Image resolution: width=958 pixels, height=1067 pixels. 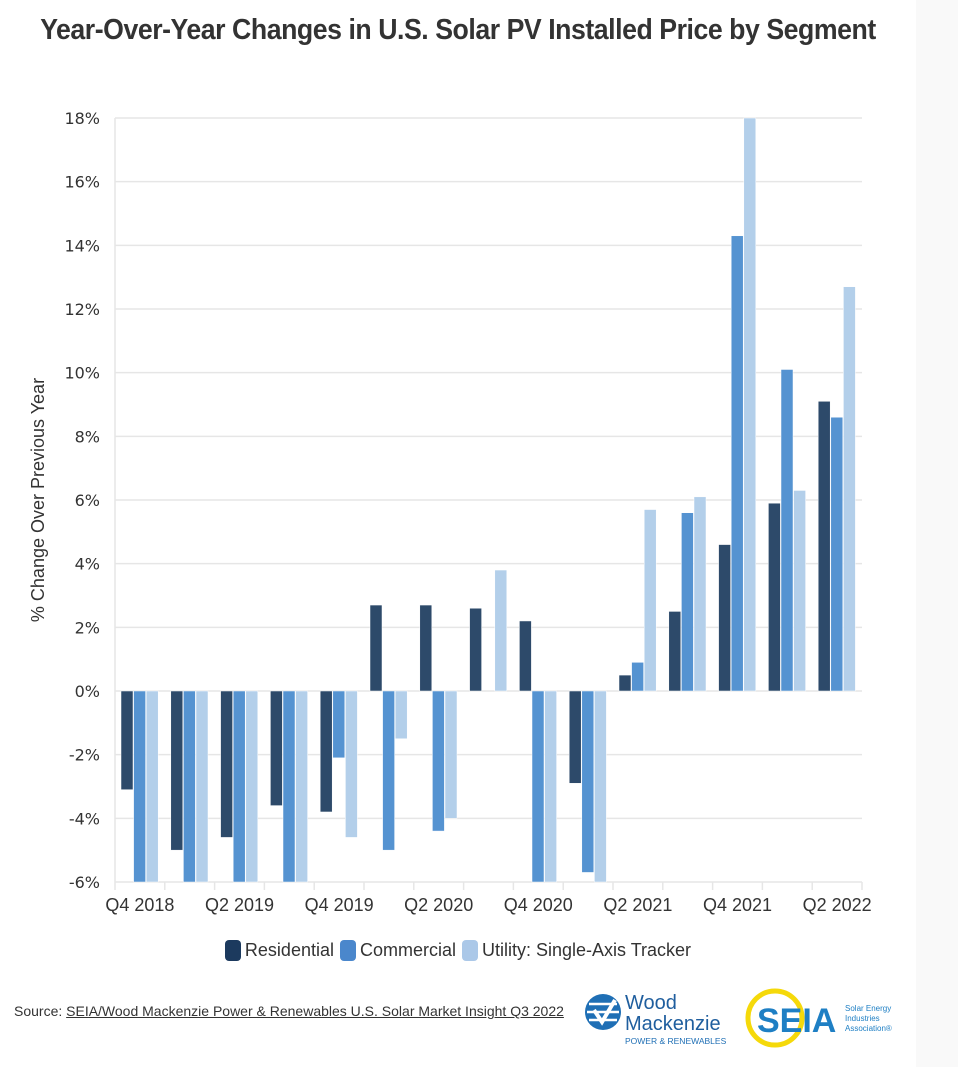 What do you see at coordinates (339, 724) in the screenshot?
I see `bar-commercial-q4-2019` at bounding box center [339, 724].